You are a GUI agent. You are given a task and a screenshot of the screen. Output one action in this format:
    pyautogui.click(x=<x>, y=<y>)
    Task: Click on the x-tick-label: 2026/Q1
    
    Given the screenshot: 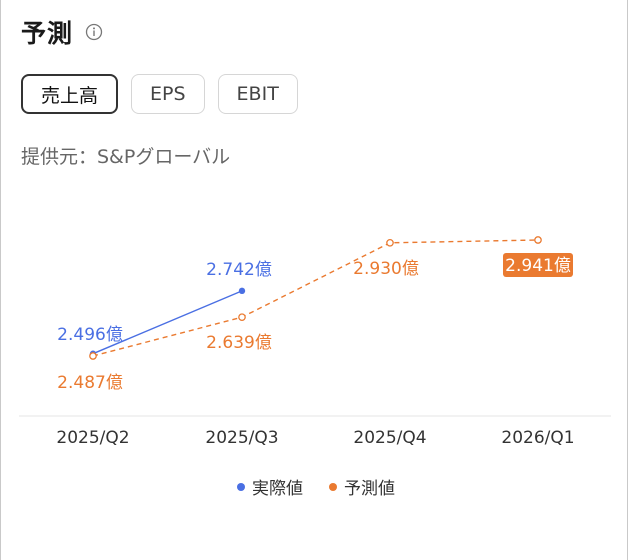 What is the action you would take?
    pyautogui.click(x=537, y=438)
    